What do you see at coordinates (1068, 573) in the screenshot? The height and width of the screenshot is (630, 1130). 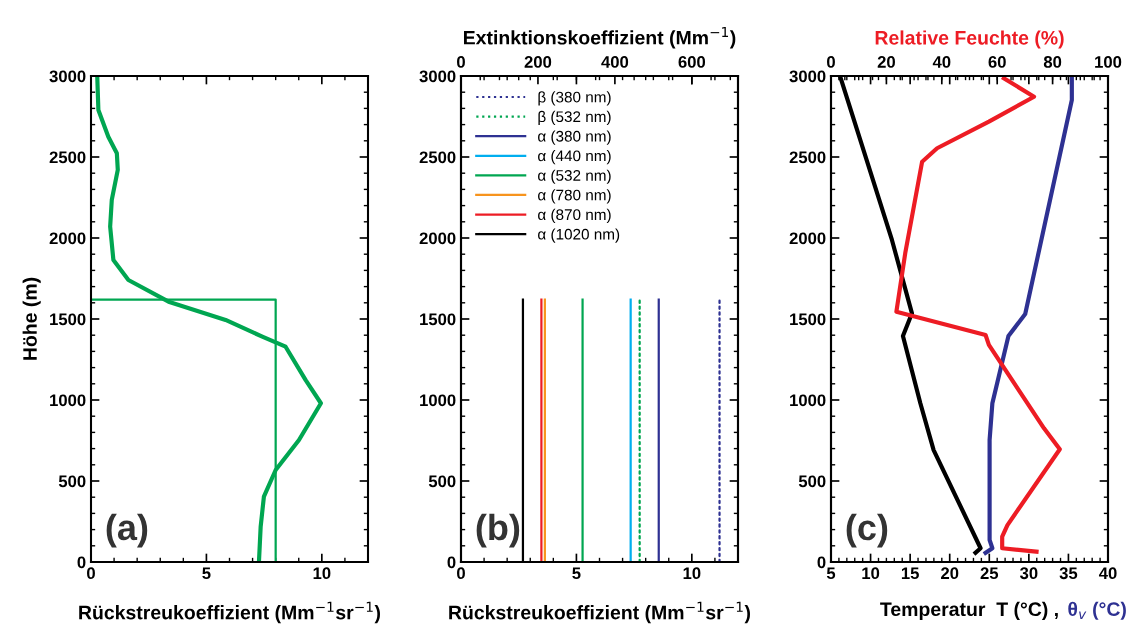 I see `x-tick-label: 35` at bounding box center [1068, 573].